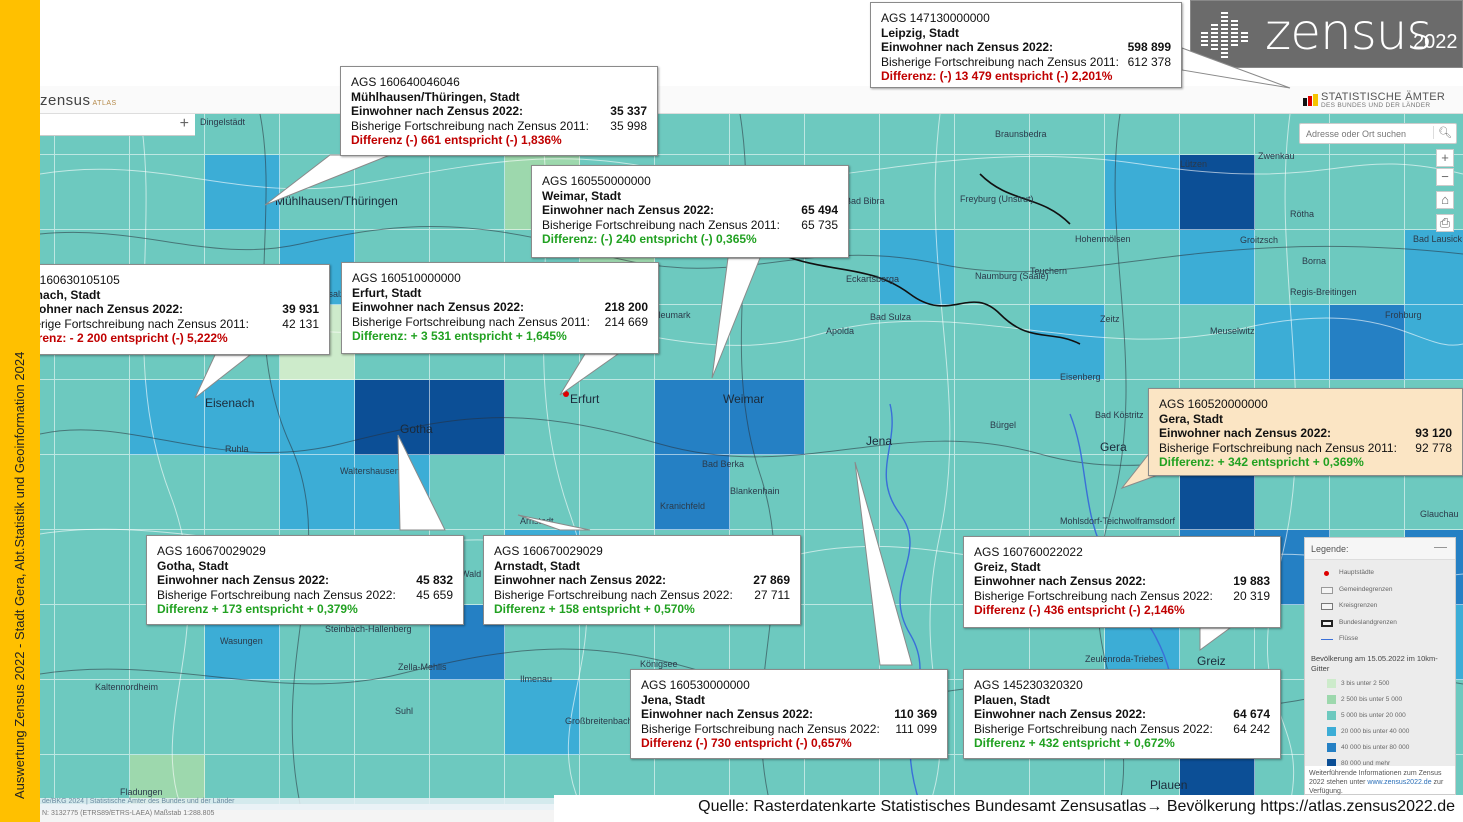 This screenshot has width=1463, height=822. I want to click on callout-city-name: Eisenach, Stadt, so click(56, 294).